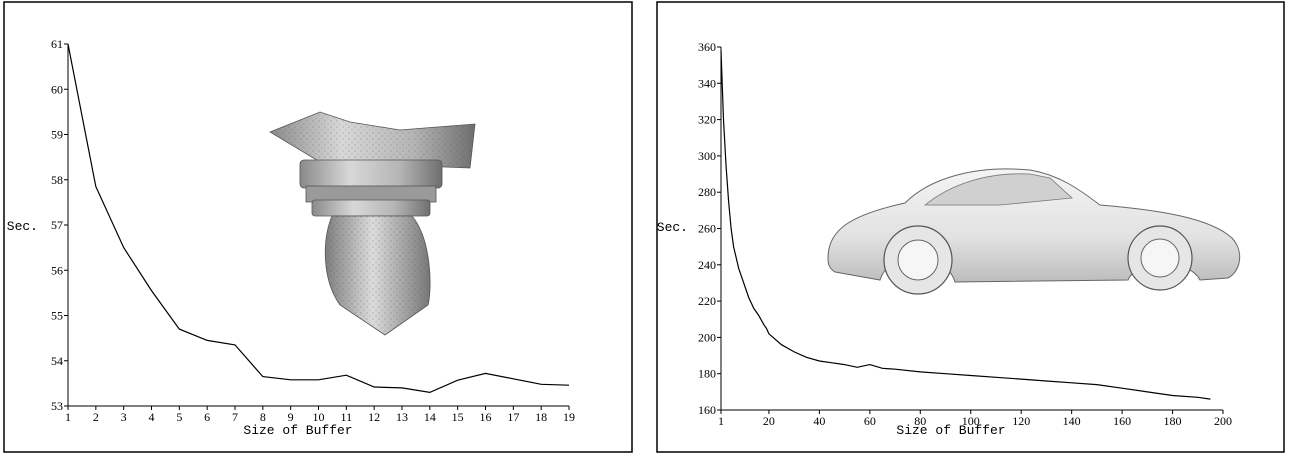 This screenshot has width=1289, height=454. What do you see at coordinates (513, 417) in the screenshot?
I see `x-tick-label: 17` at bounding box center [513, 417].